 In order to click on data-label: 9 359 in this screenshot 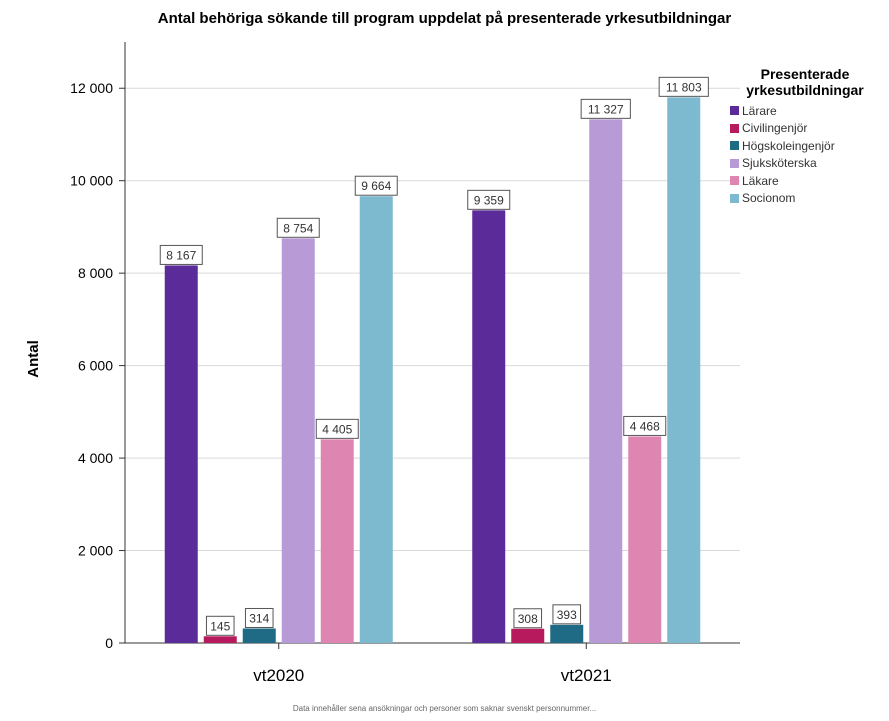, I will do `click(489, 200)`.